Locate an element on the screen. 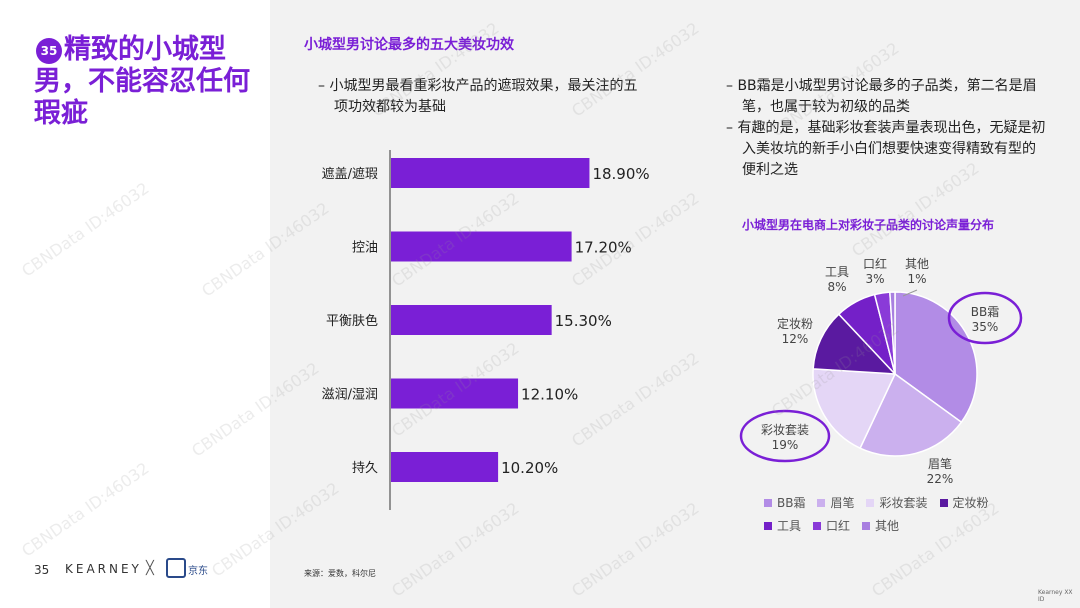 The width and height of the screenshot is (1080, 608). pie-slice-name: 彩妆套装 is located at coordinates (785, 430).